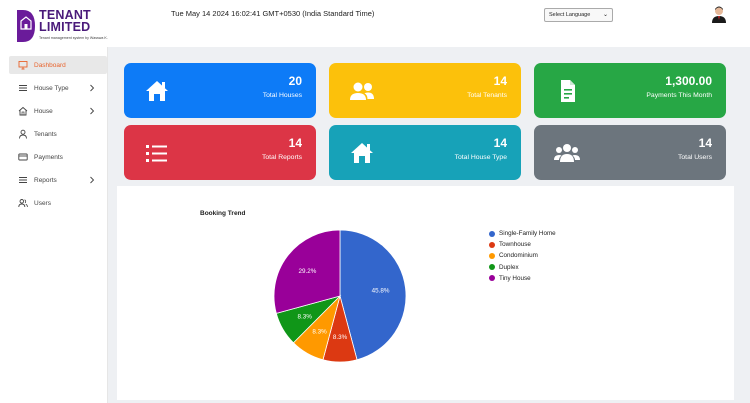 The width and height of the screenshot is (750, 403). What do you see at coordinates (570, 15) in the screenshot?
I see `language-select-value: Select Language` at bounding box center [570, 15].